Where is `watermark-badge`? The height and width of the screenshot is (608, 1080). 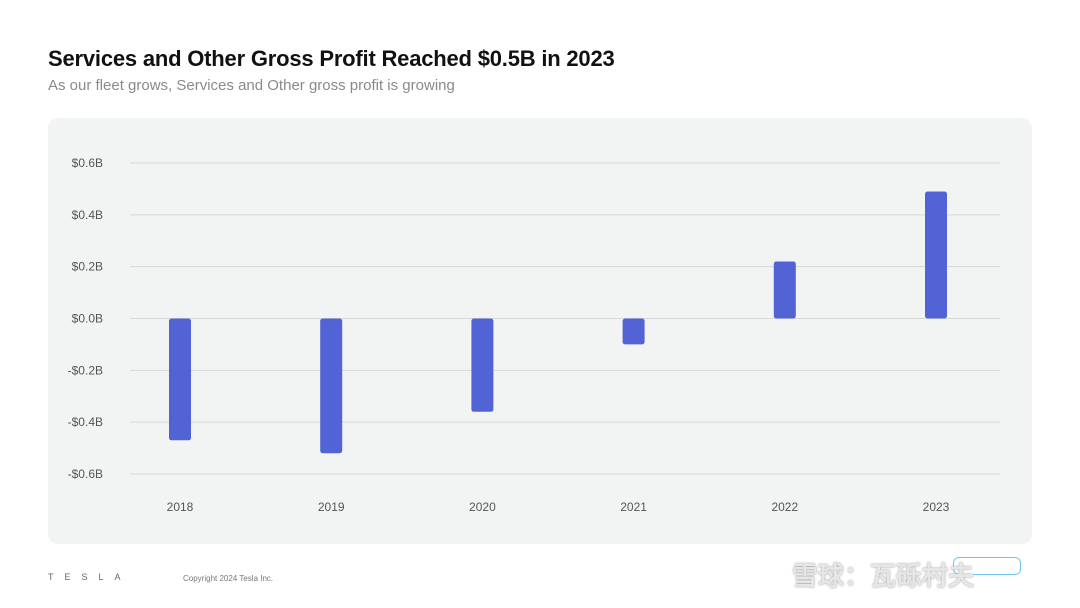
watermark-badge is located at coordinates (987, 566).